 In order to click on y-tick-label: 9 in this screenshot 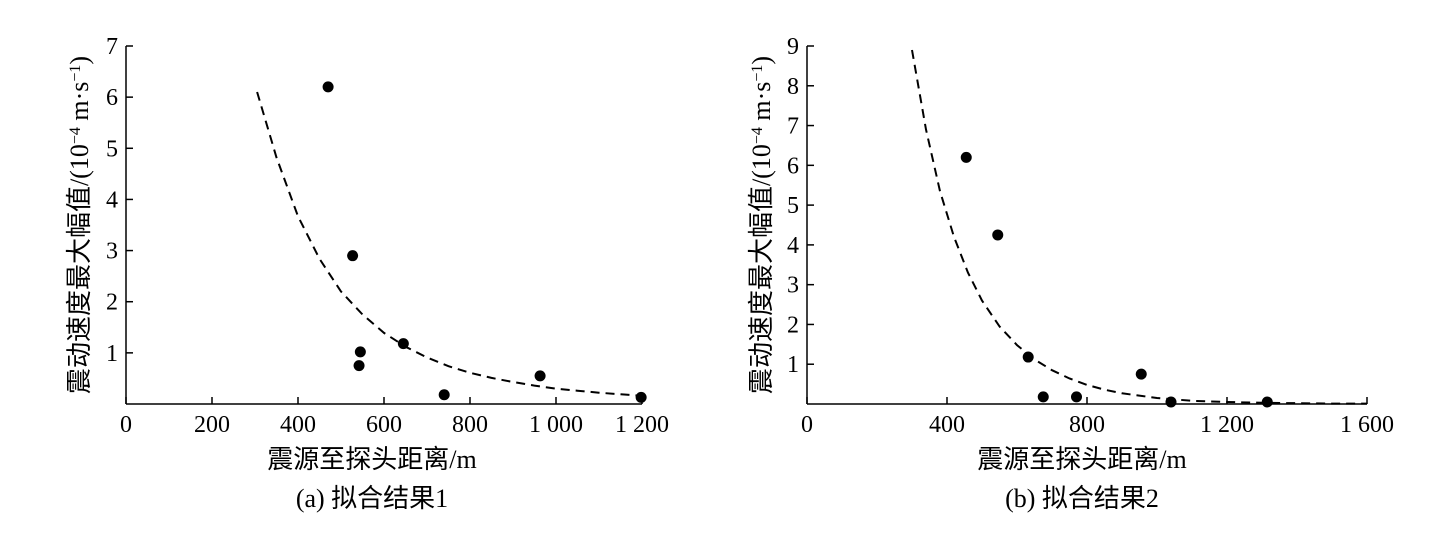, I will do `click(793, 47)`.